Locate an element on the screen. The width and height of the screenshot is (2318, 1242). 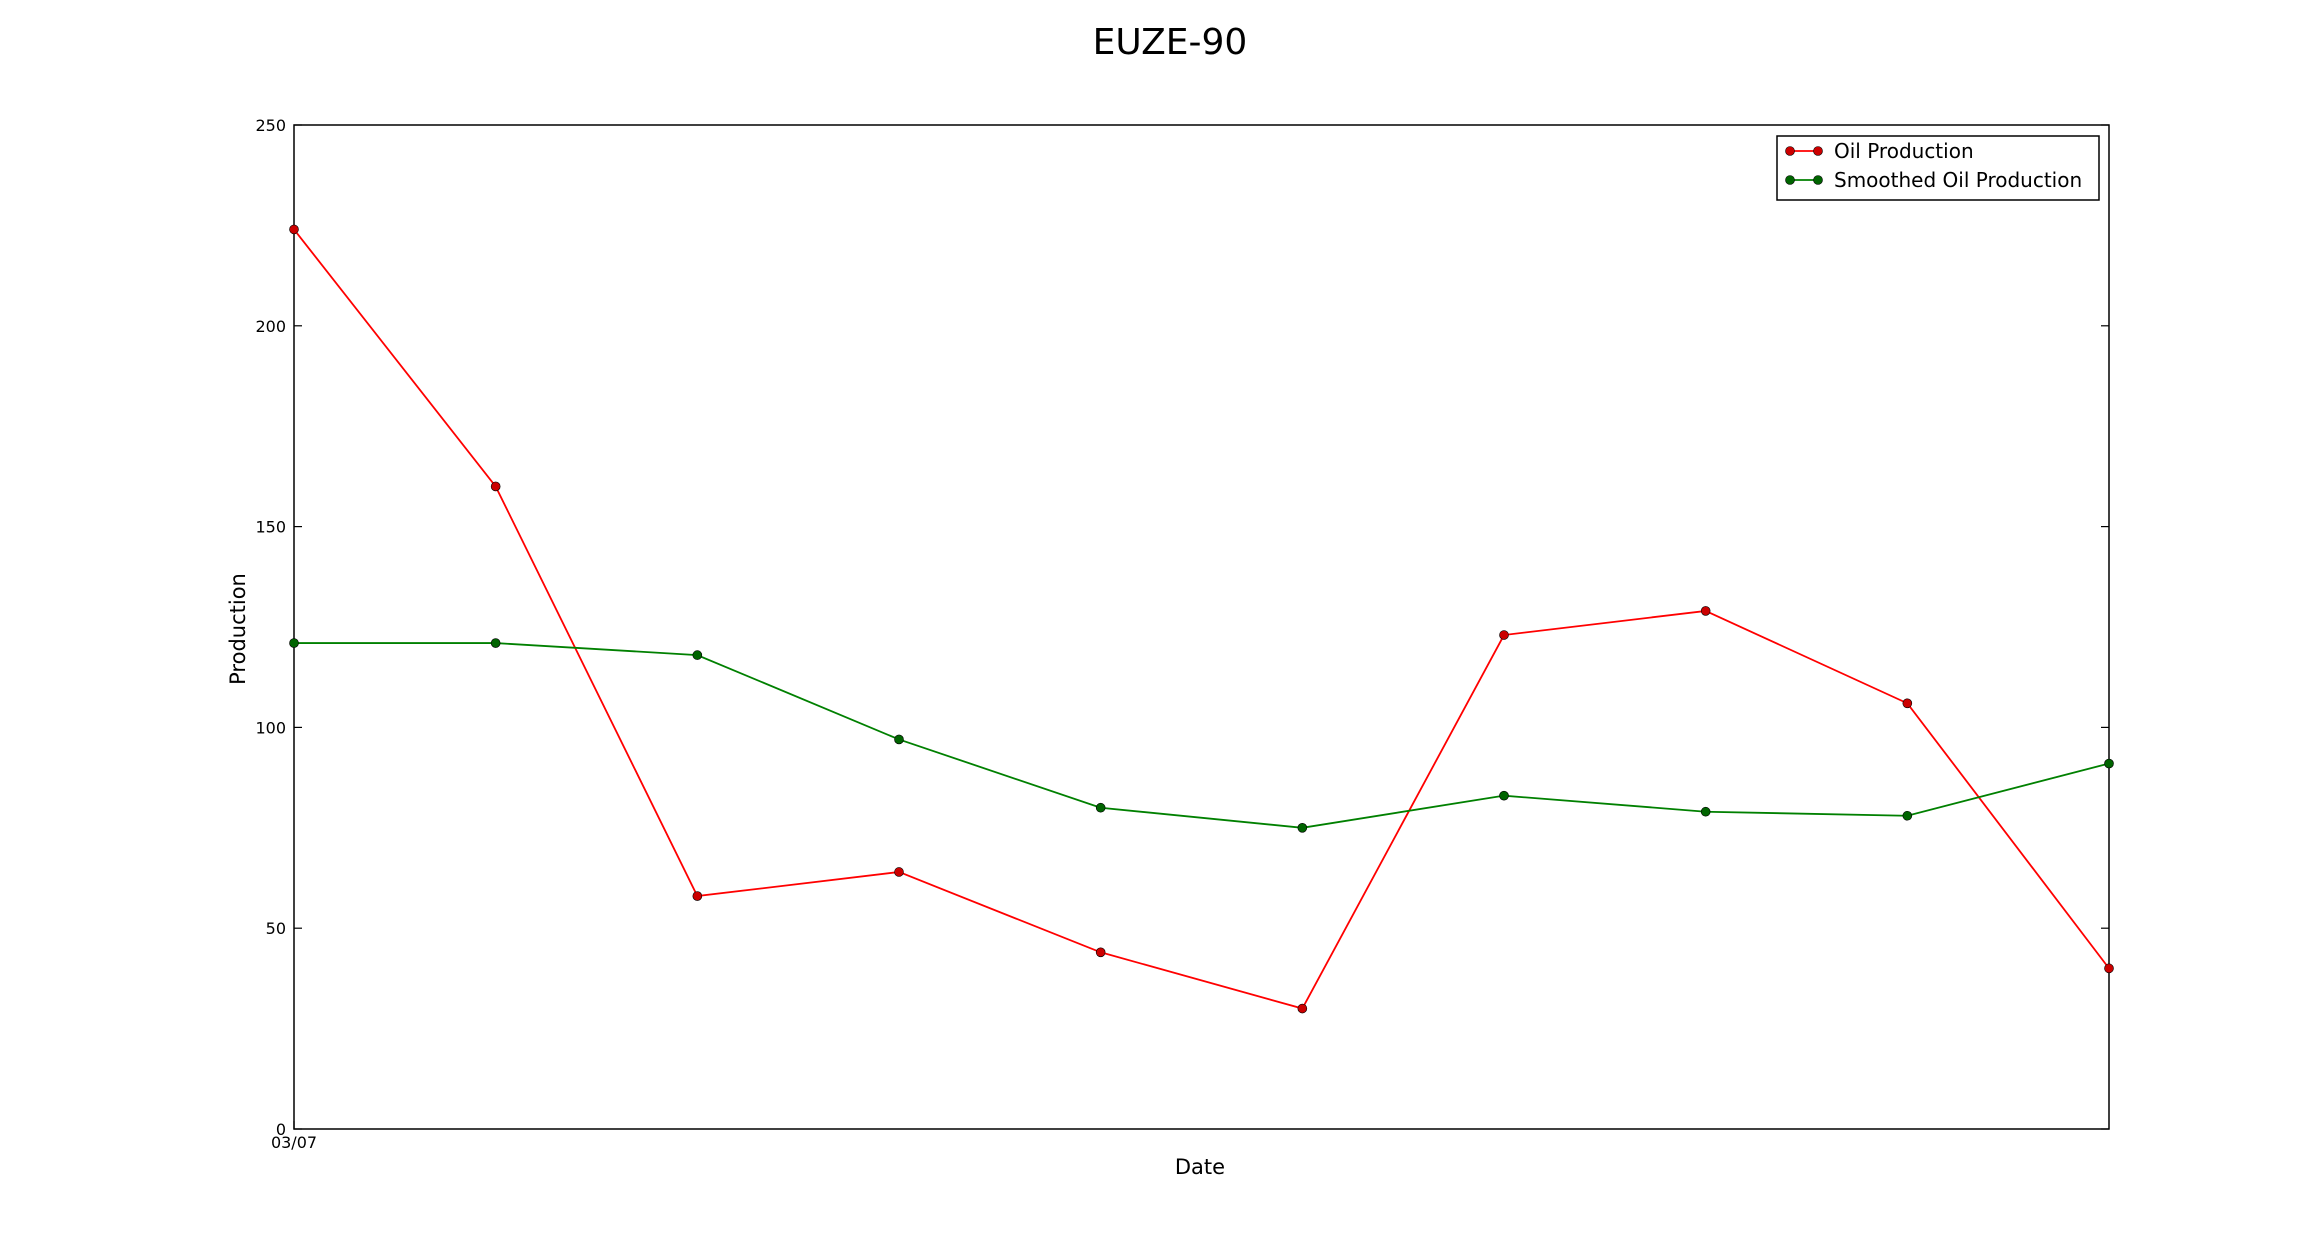
y-tick-label: 250 is located at coordinates (270, 125).